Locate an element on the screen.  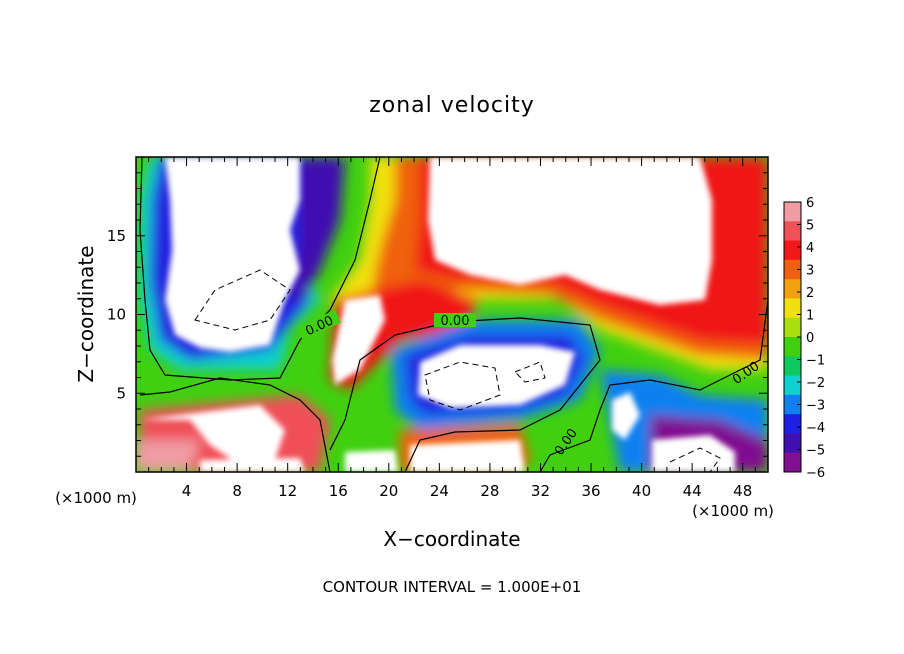
x-tick-label: 16 is located at coordinates (338, 491).